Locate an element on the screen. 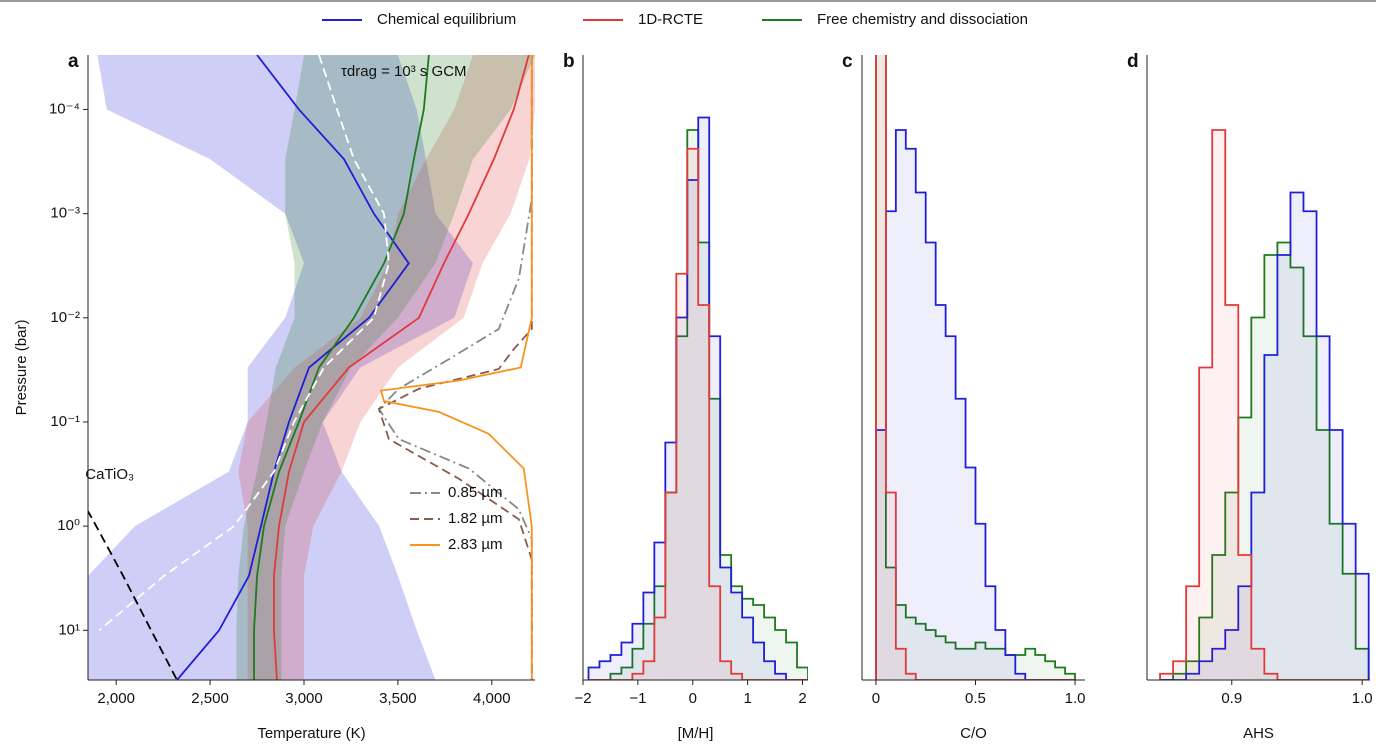 The height and width of the screenshot is (748, 1376). legend-label: Free chemistry and dissociation is located at coordinates (922, 19).